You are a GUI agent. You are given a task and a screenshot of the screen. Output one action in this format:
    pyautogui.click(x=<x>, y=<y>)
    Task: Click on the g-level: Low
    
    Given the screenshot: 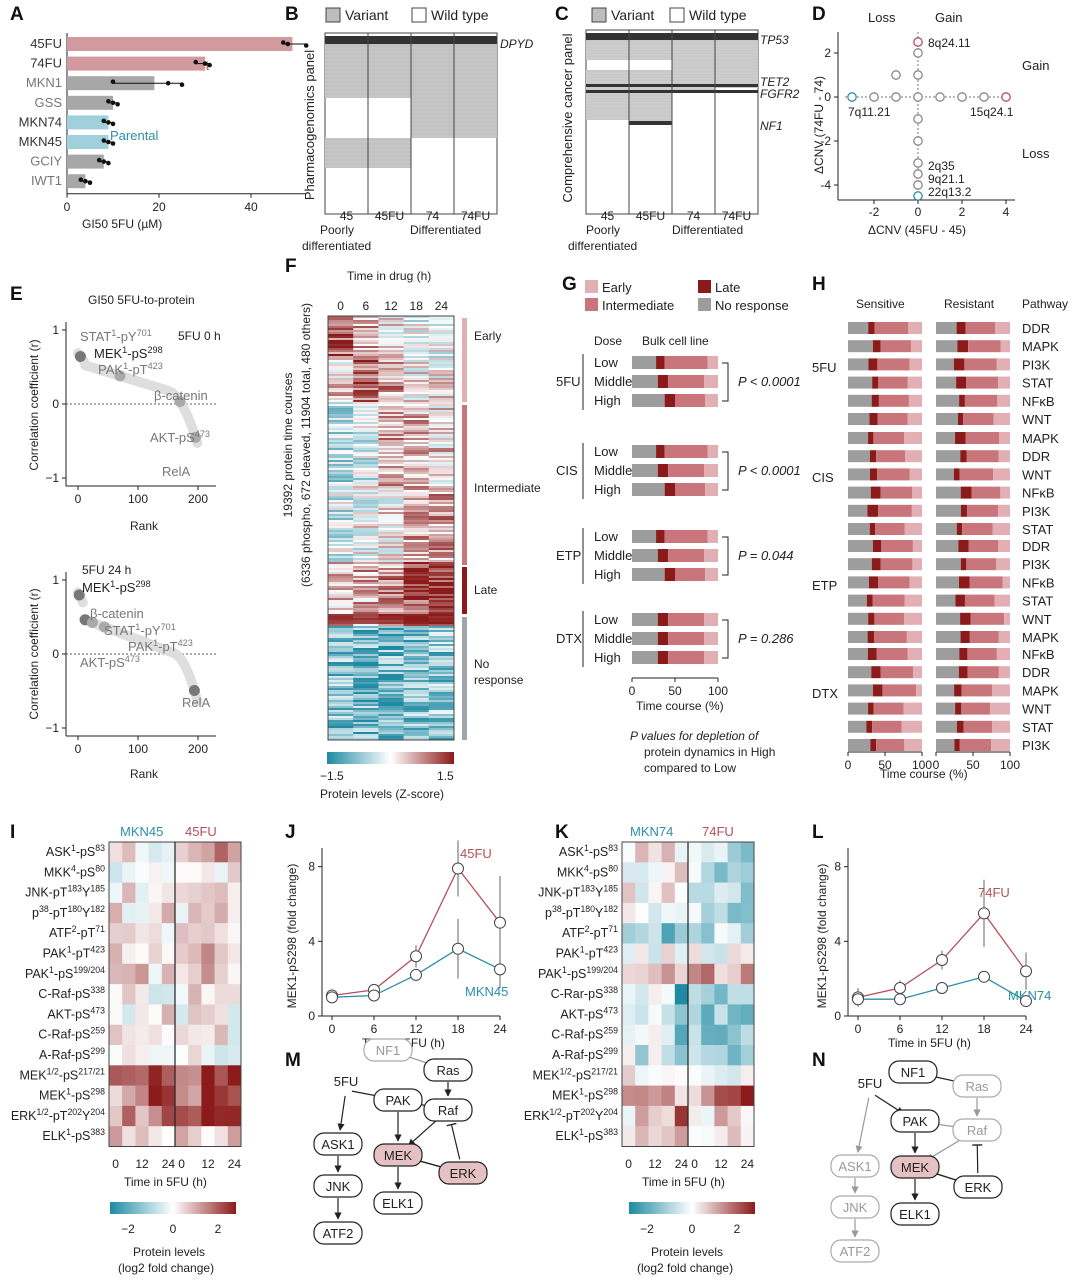 What is the action you would take?
    pyautogui.click(x=606, y=362)
    